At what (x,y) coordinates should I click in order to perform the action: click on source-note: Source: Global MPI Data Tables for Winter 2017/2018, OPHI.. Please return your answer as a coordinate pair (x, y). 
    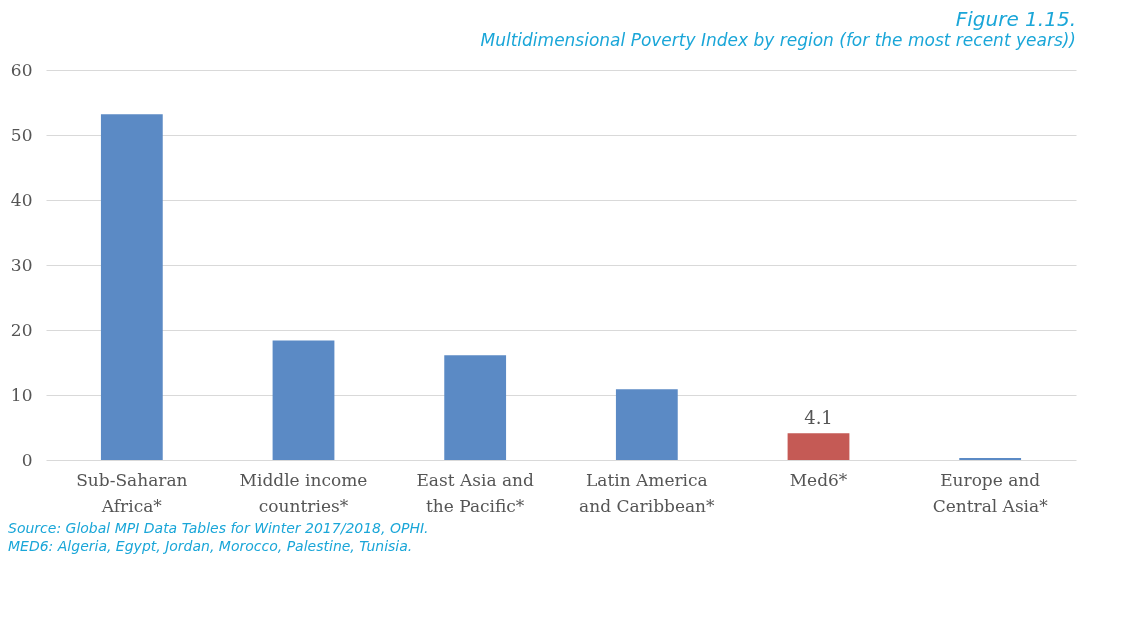
    Looking at the image, I should click on (219, 528).